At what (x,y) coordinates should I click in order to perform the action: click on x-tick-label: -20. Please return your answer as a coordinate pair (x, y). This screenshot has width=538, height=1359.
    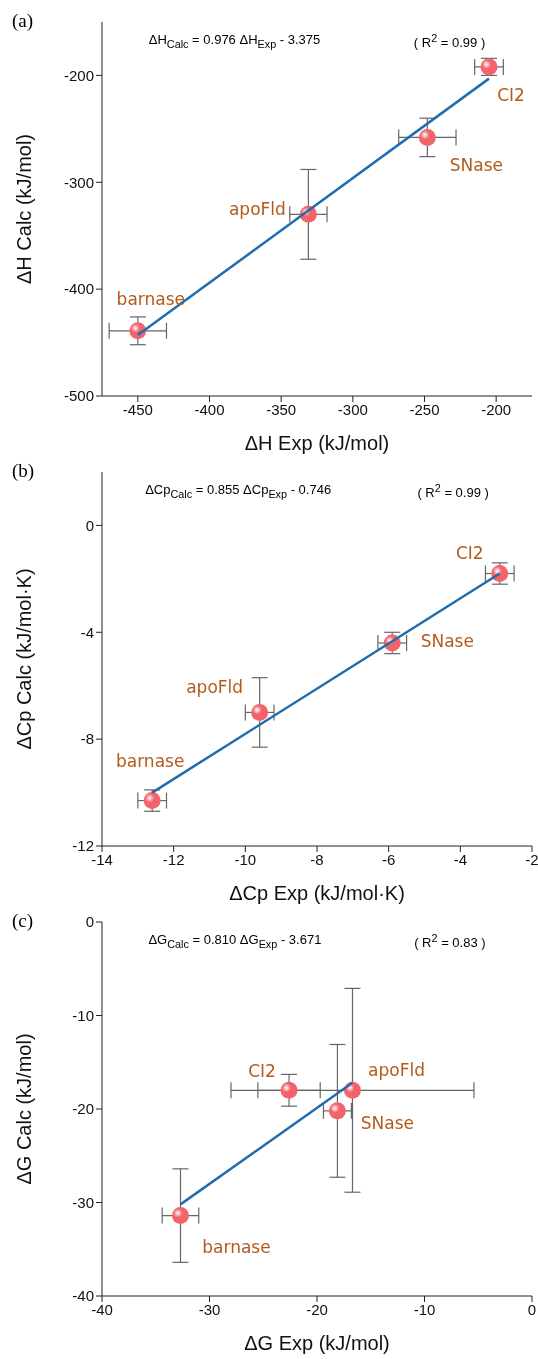
    Looking at the image, I should click on (317, 1309).